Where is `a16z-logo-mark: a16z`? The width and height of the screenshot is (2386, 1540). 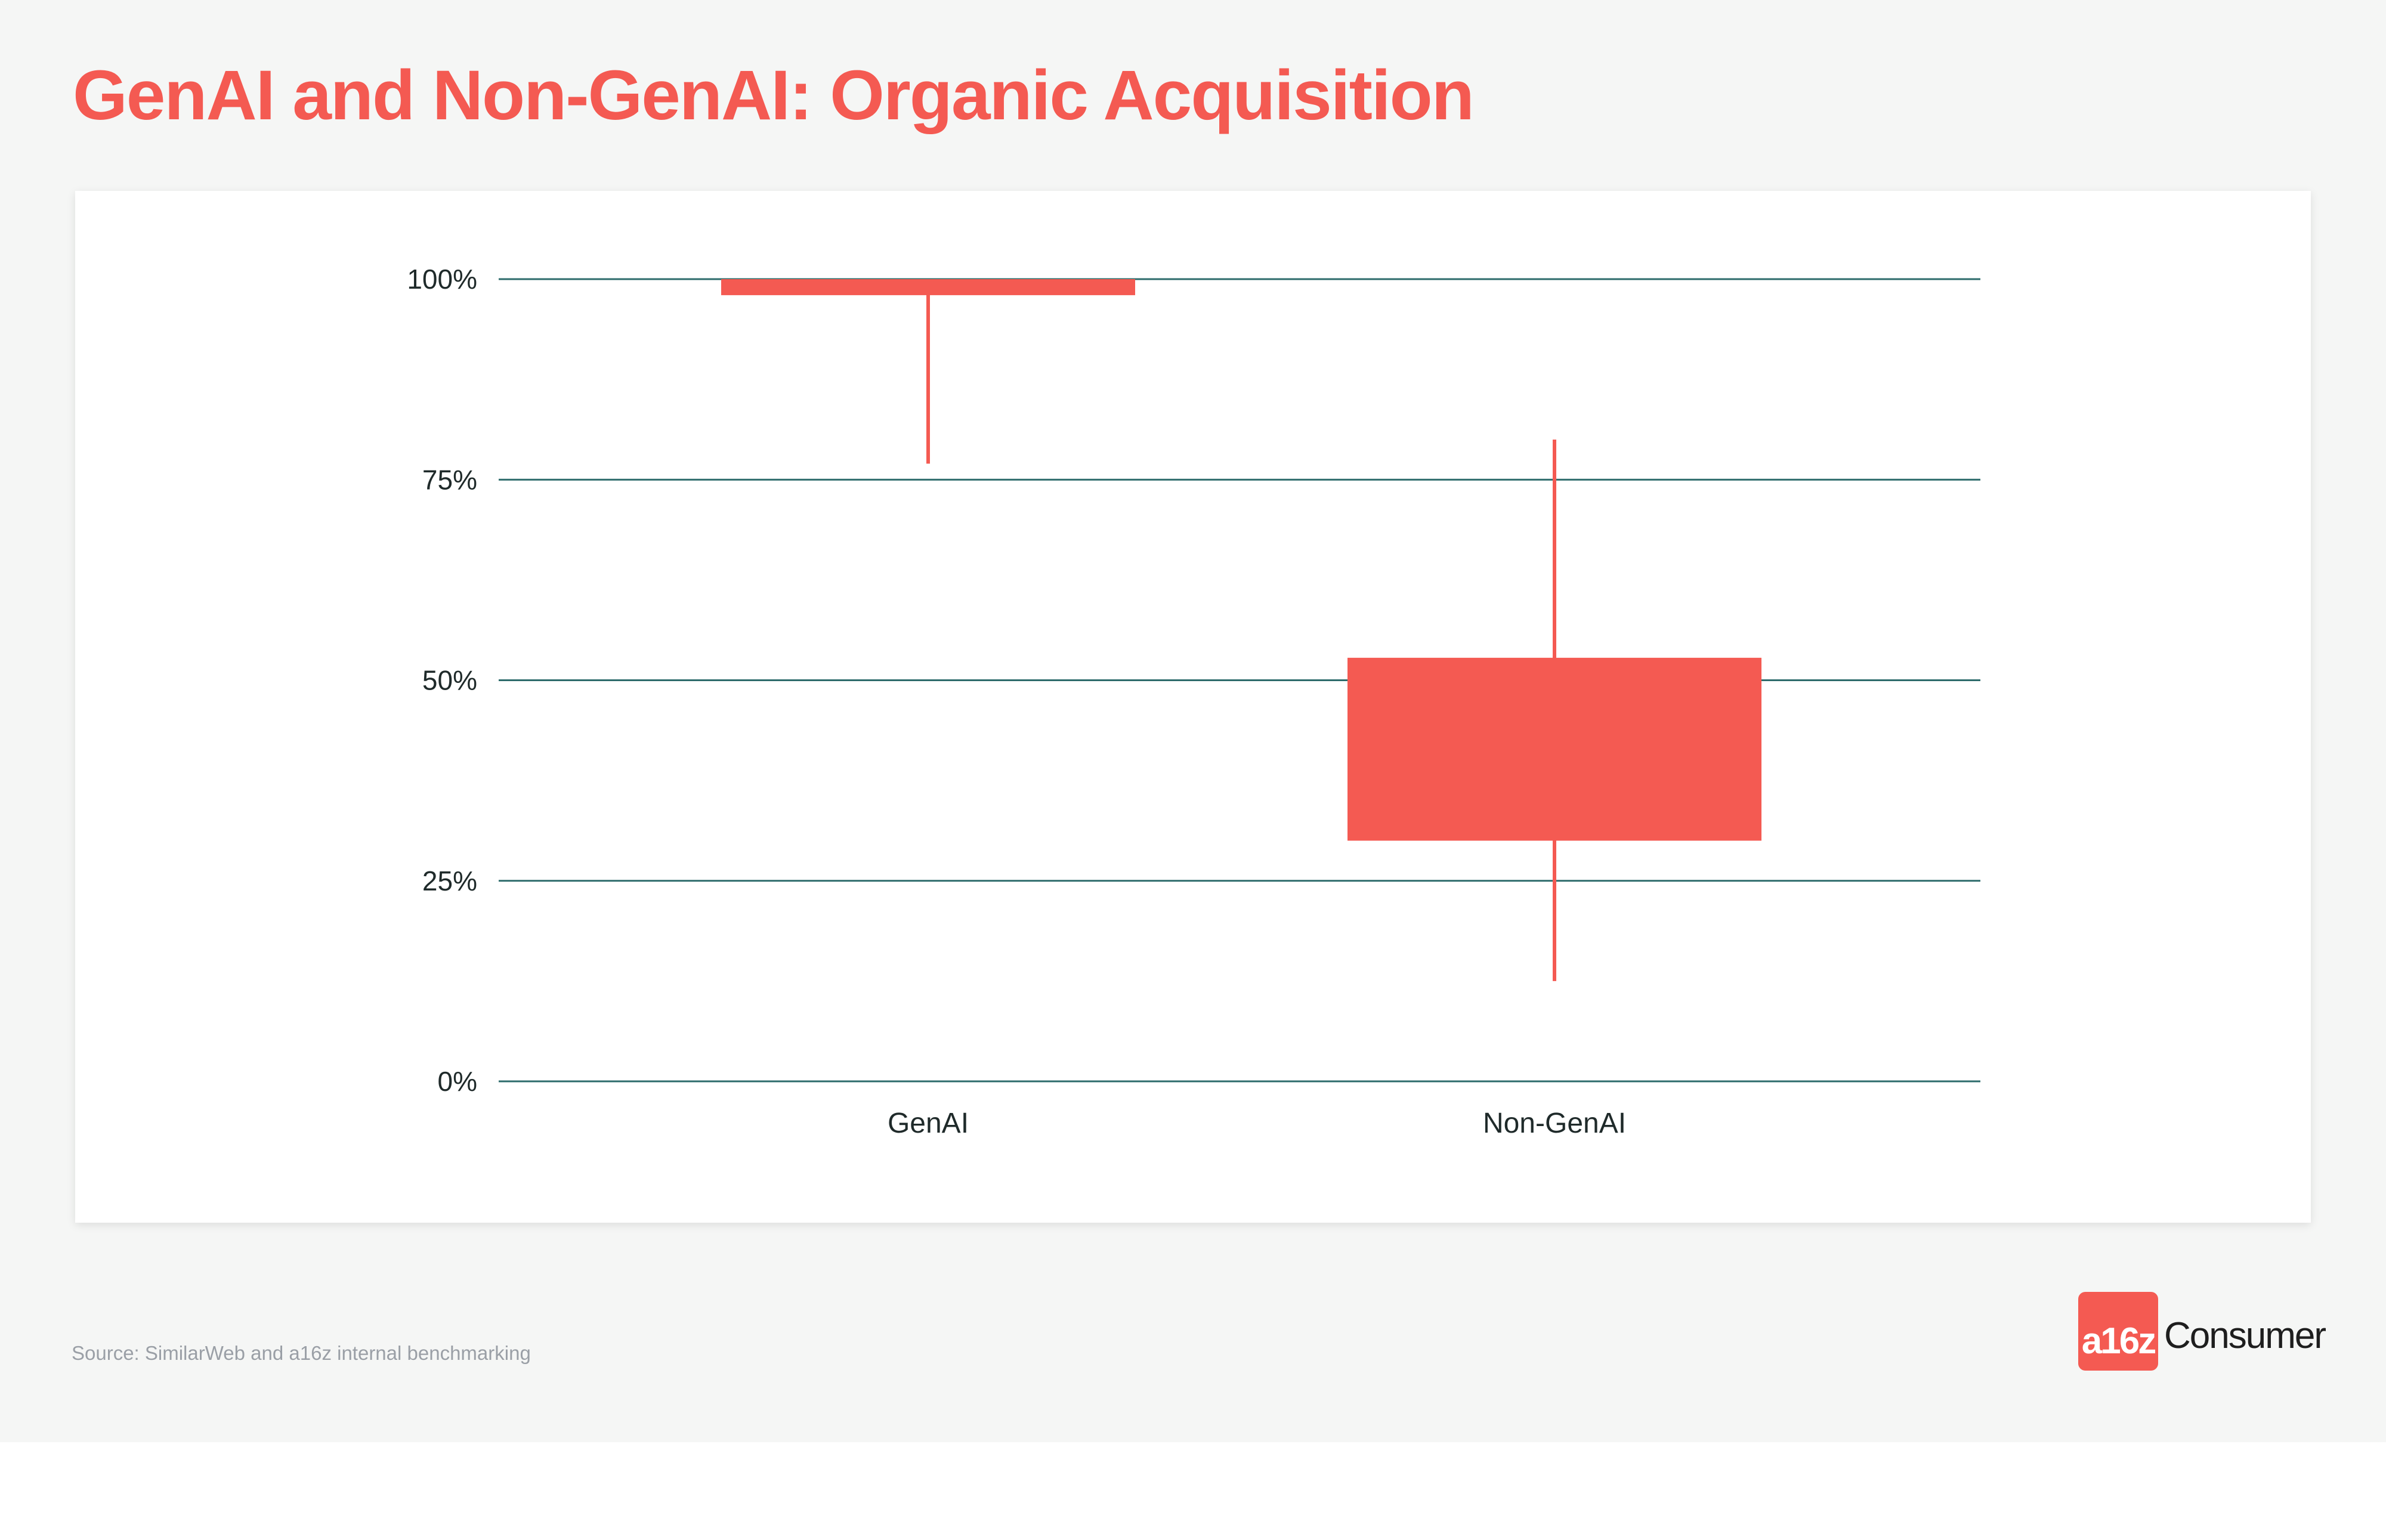 a16z-logo-mark: a16z is located at coordinates (2118, 1331).